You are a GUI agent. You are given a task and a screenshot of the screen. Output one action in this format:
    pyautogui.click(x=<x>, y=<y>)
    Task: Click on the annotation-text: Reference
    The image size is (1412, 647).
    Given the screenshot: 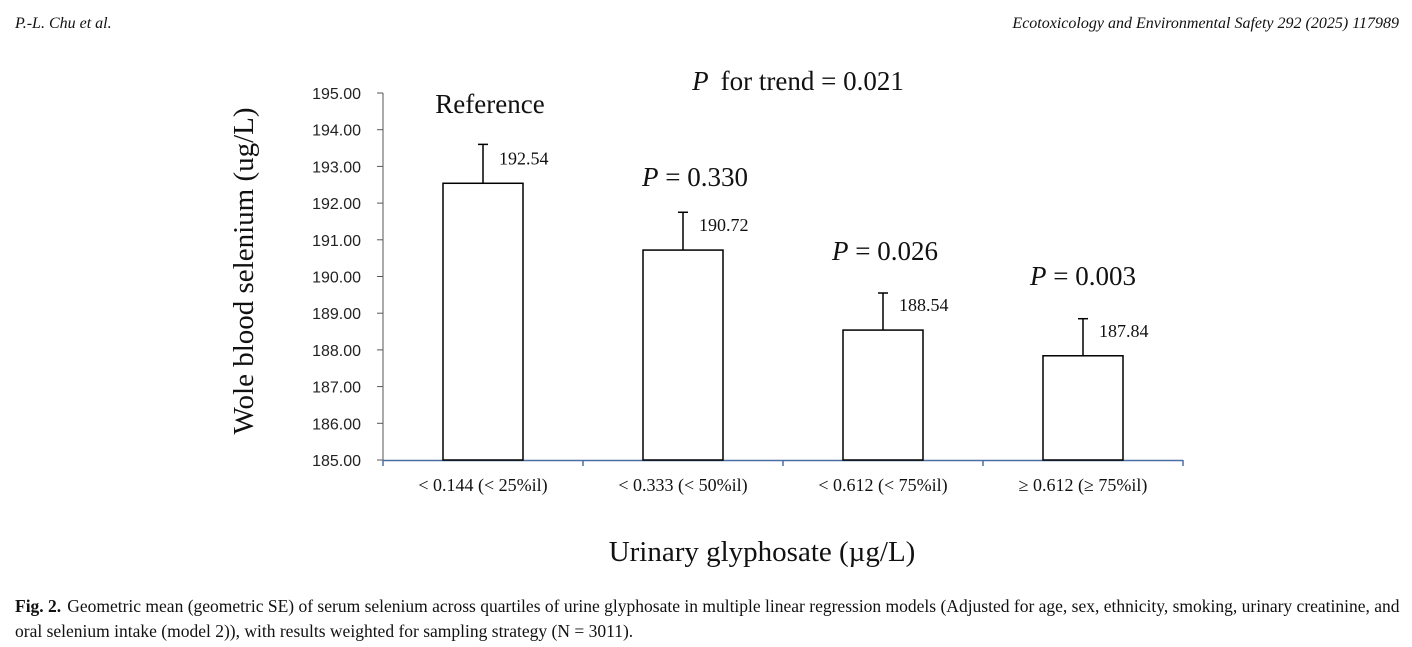 What is the action you would take?
    pyautogui.click(x=489, y=104)
    